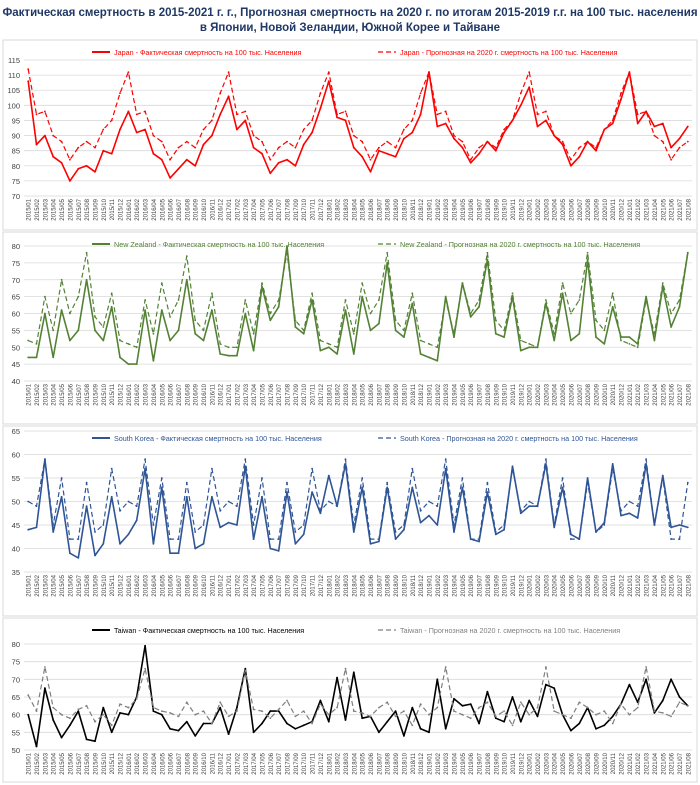  Describe the element at coordinates (172, 394) in the screenshot. I see `x-tick-label: 2016/06` at that location.